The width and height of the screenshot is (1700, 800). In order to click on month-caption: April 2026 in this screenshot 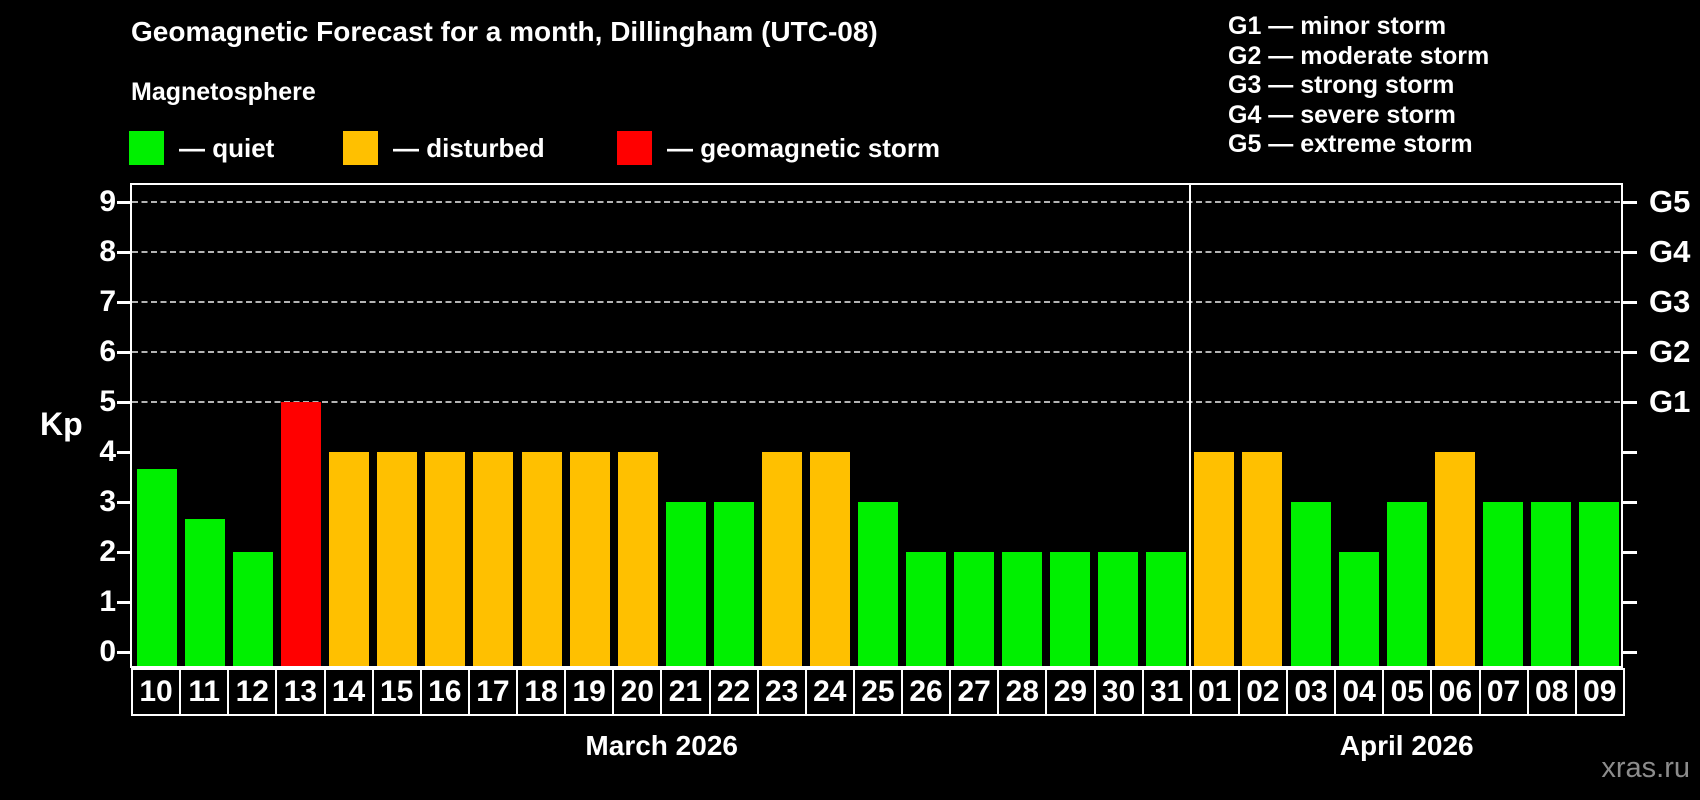, I will do `click(1406, 745)`.